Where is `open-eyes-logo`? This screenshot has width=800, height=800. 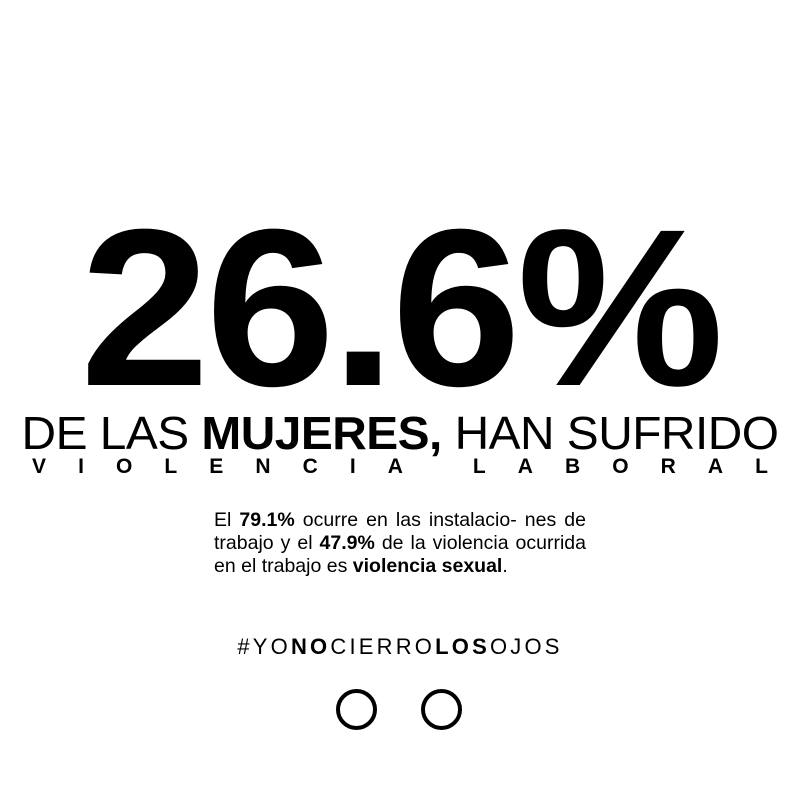 open-eyes-logo is located at coordinates (400, 710).